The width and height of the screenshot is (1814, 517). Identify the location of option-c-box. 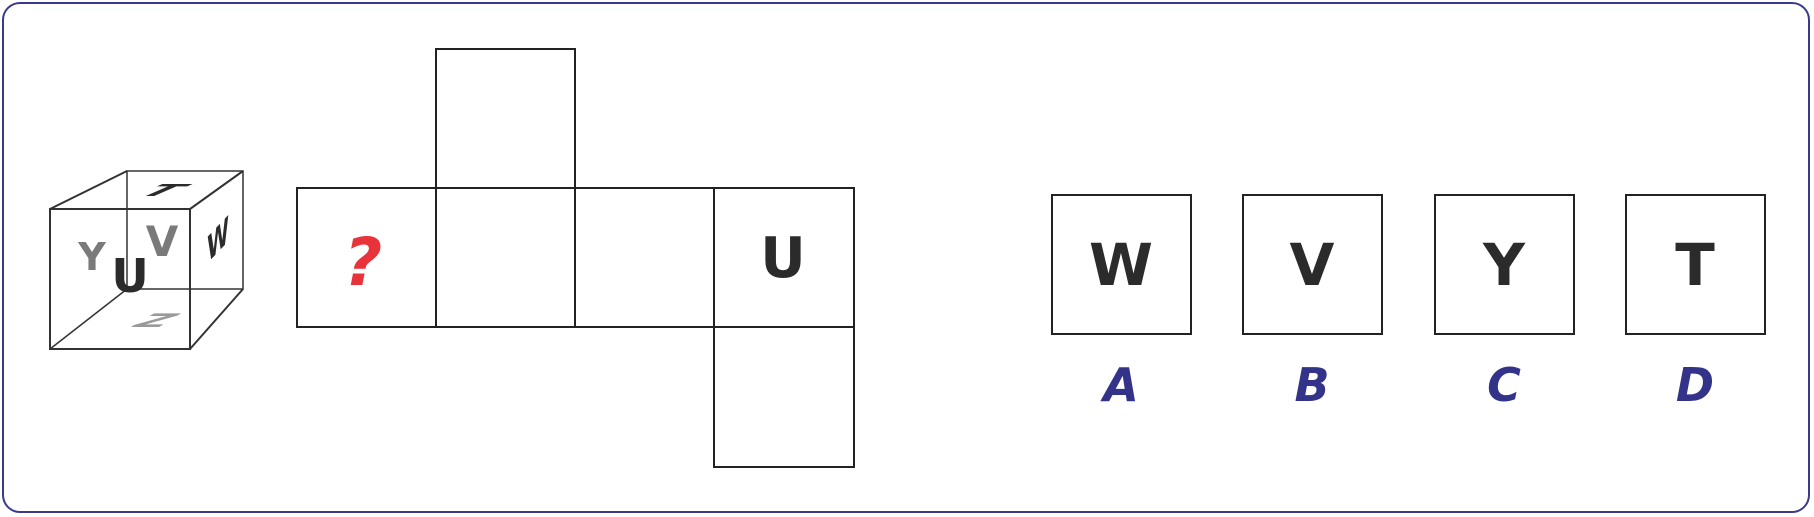
(1504, 264).